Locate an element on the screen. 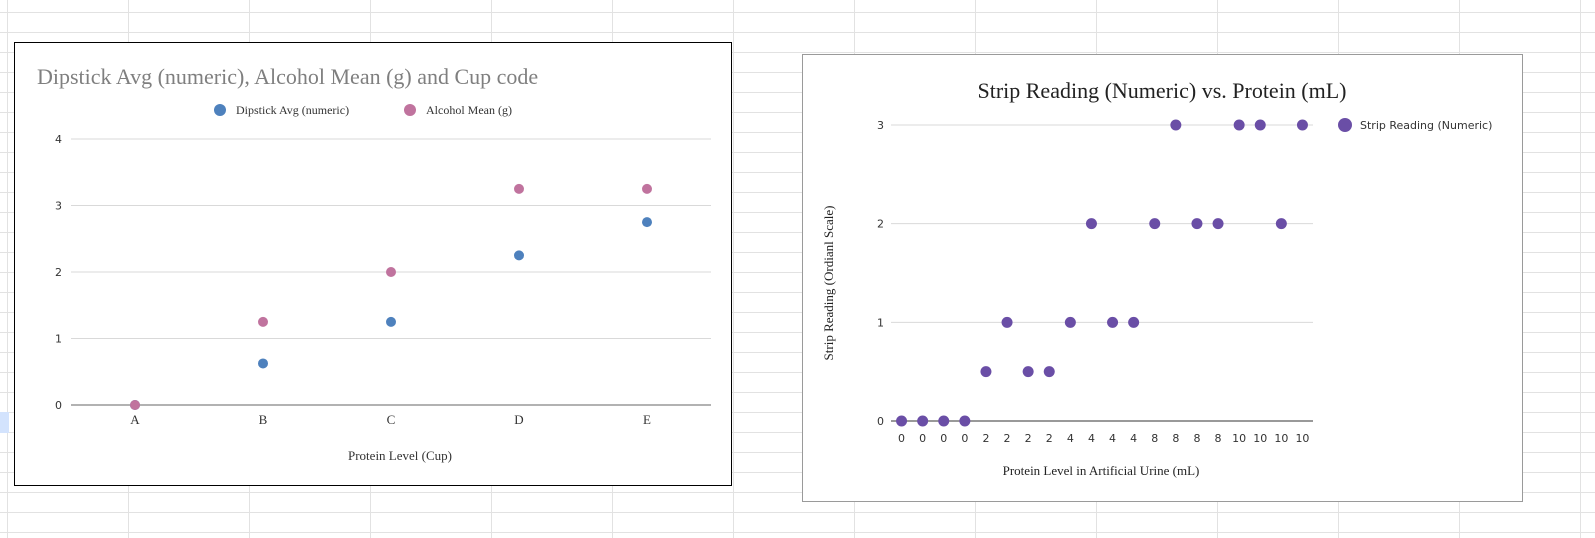 The width and height of the screenshot is (1595, 538). legend-marker-strip is located at coordinates (1345, 125).